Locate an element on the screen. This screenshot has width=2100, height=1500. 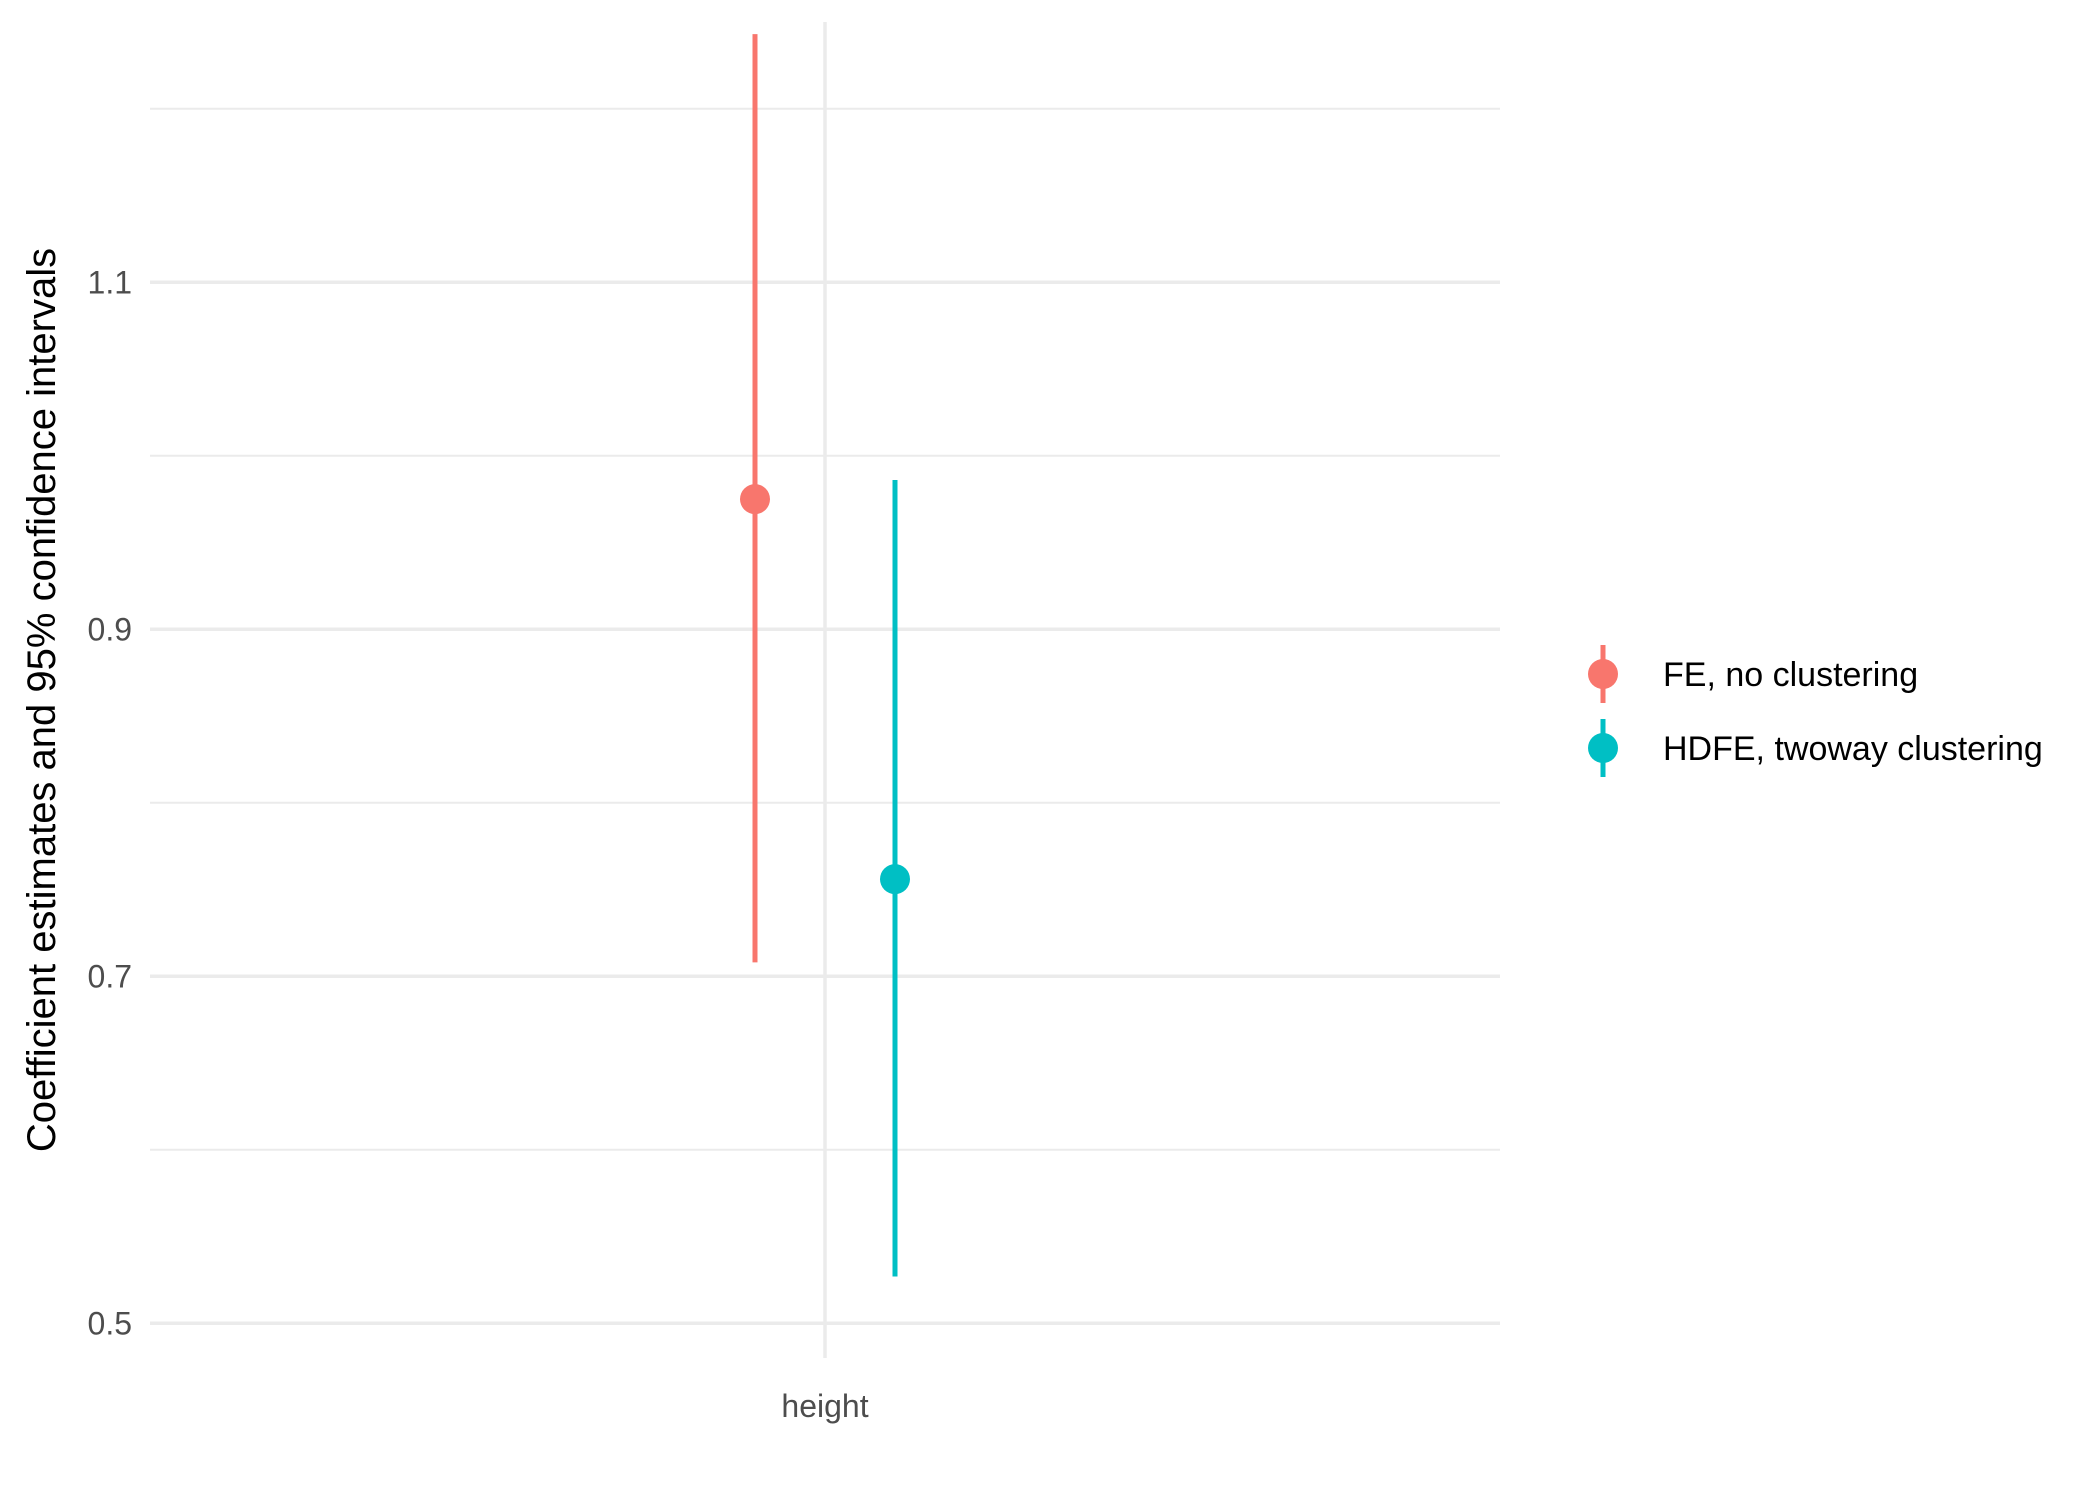
y-tick-label: 0.5 is located at coordinates (110, 1323).